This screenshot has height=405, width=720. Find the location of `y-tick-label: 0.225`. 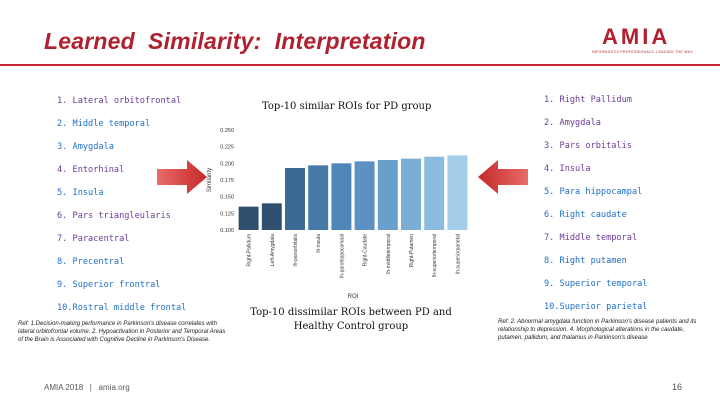

y-tick-label: 0.225 is located at coordinates (227, 148).